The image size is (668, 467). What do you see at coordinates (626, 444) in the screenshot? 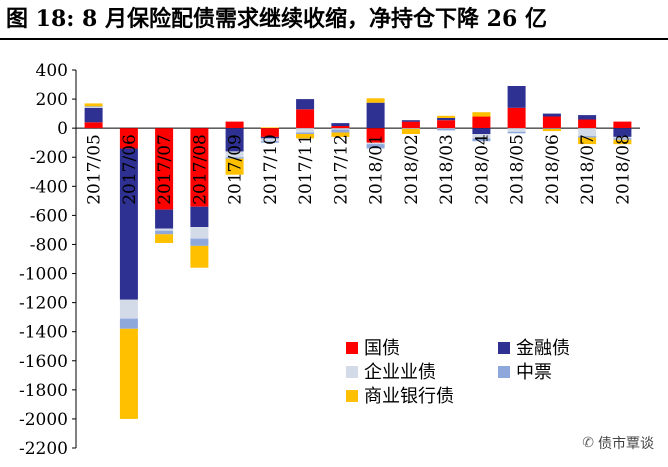
I see `watermark-text: 债市覃谈` at bounding box center [626, 444].